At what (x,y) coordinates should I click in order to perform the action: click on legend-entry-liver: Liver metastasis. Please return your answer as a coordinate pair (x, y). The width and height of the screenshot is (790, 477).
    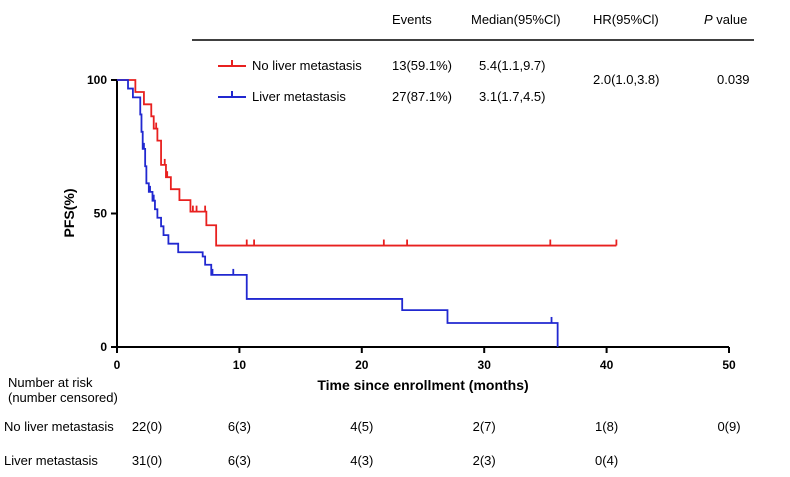
    Looking at the image, I should click on (282, 96).